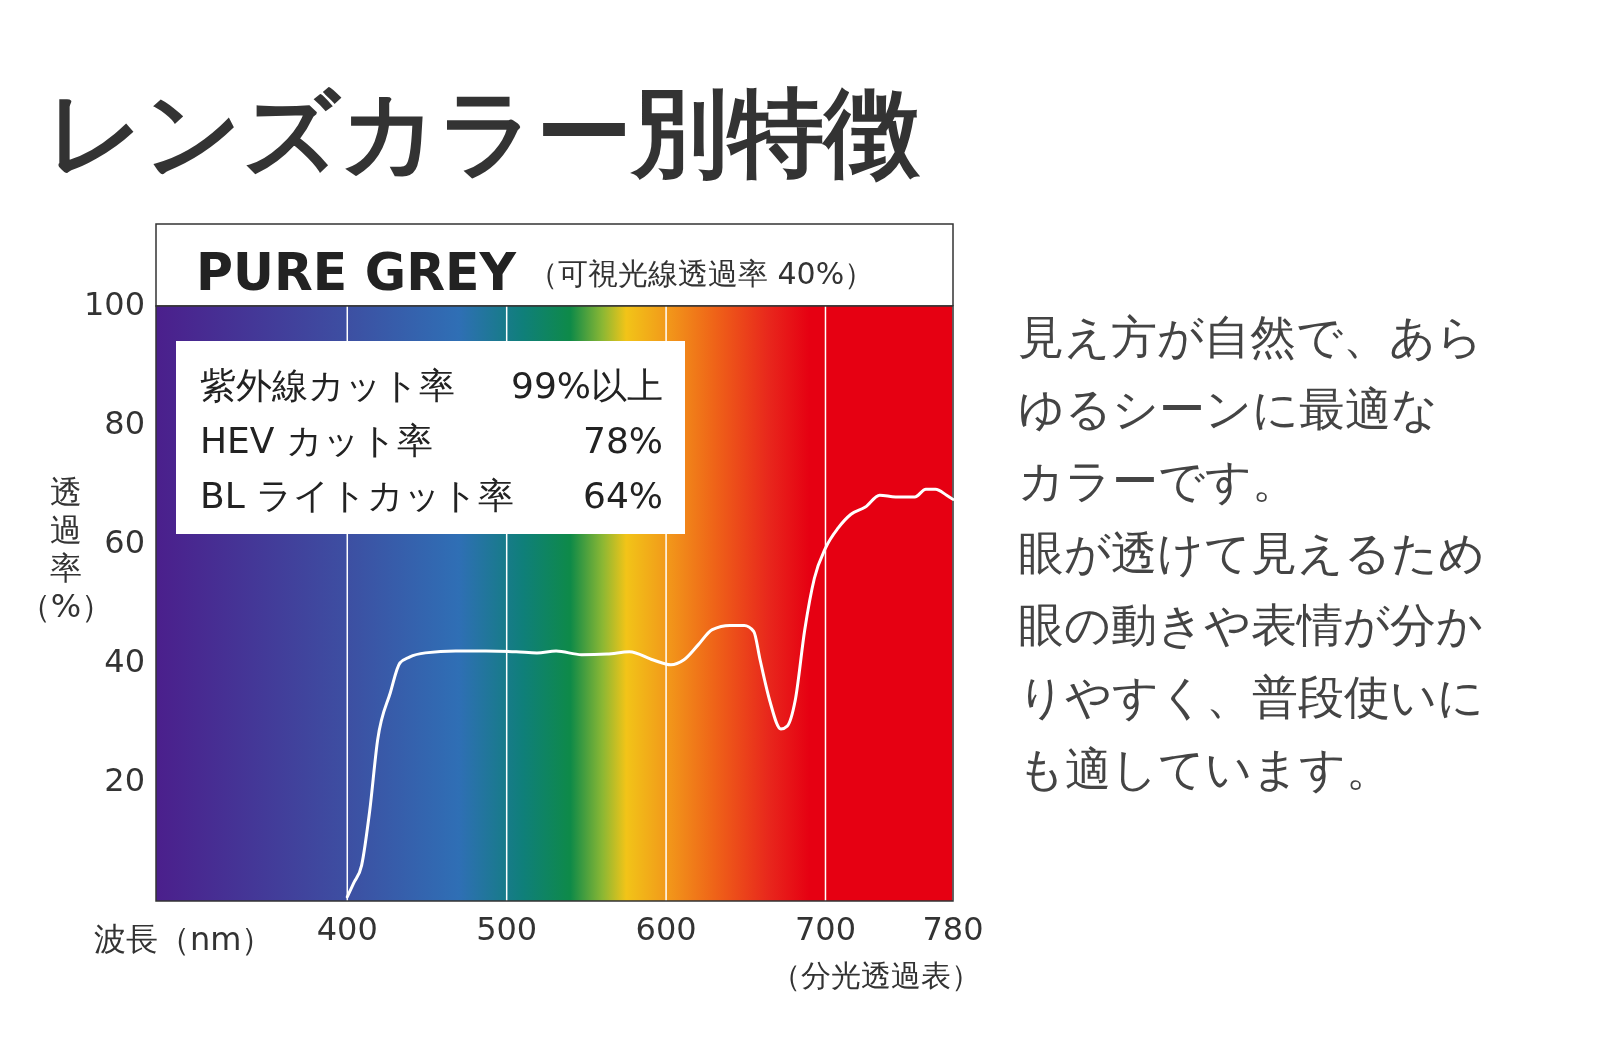 The image size is (1600, 1050). I want to click on text: 眼が透けて見えるため, so click(1251, 553).